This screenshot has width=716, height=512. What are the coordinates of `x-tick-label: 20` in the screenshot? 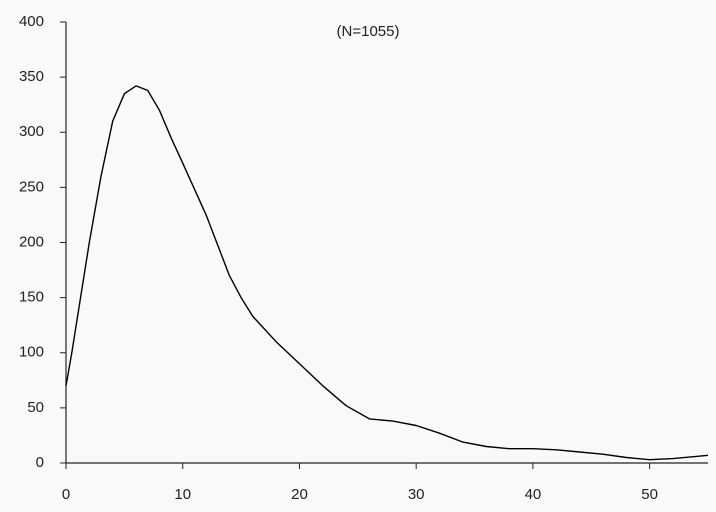 It's located at (299, 494).